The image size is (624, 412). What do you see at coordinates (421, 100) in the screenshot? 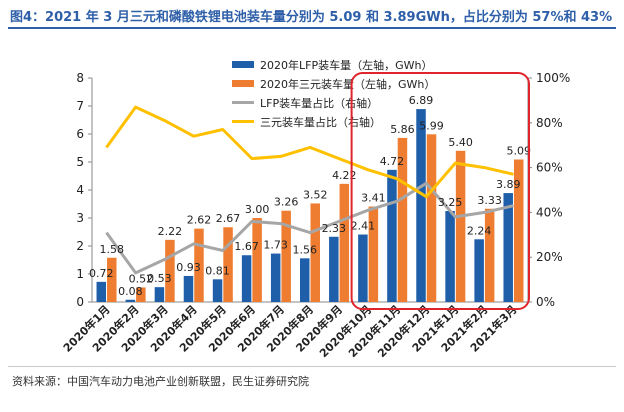
I see `lfp-value-label: 6.89` at bounding box center [421, 100].